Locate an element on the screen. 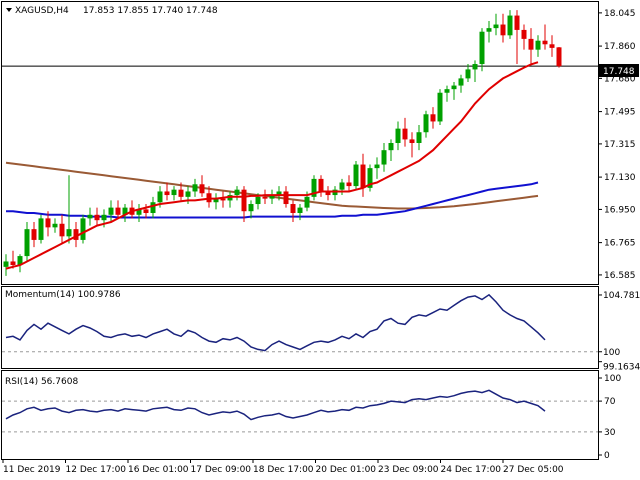  momentum-tick-label: 104.7816 is located at coordinates (621, 296).